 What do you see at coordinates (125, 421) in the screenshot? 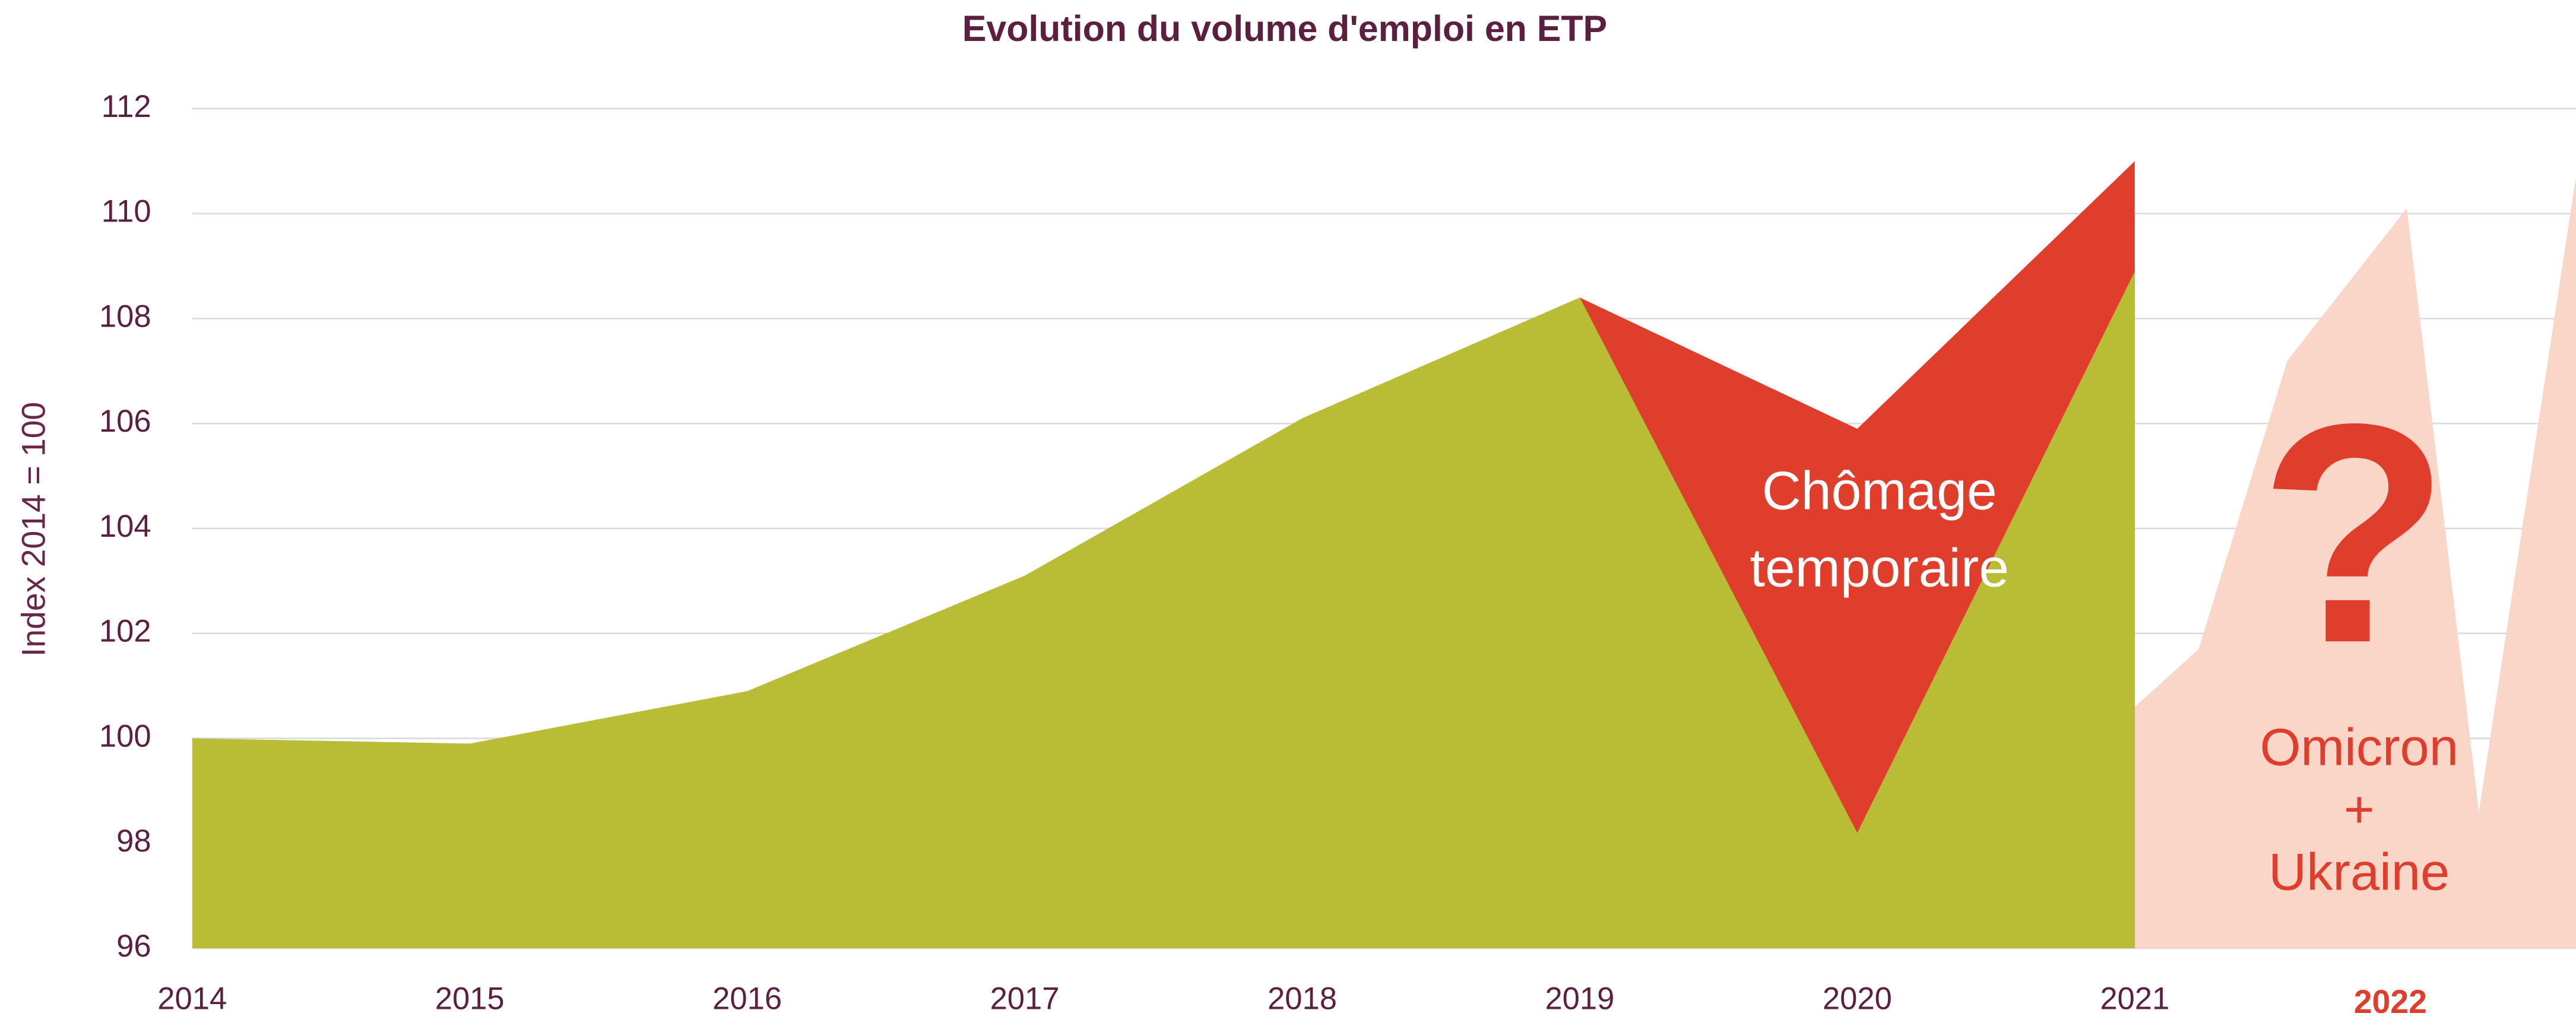
I see `y-tick-label: 106` at bounding box center [125, 421].